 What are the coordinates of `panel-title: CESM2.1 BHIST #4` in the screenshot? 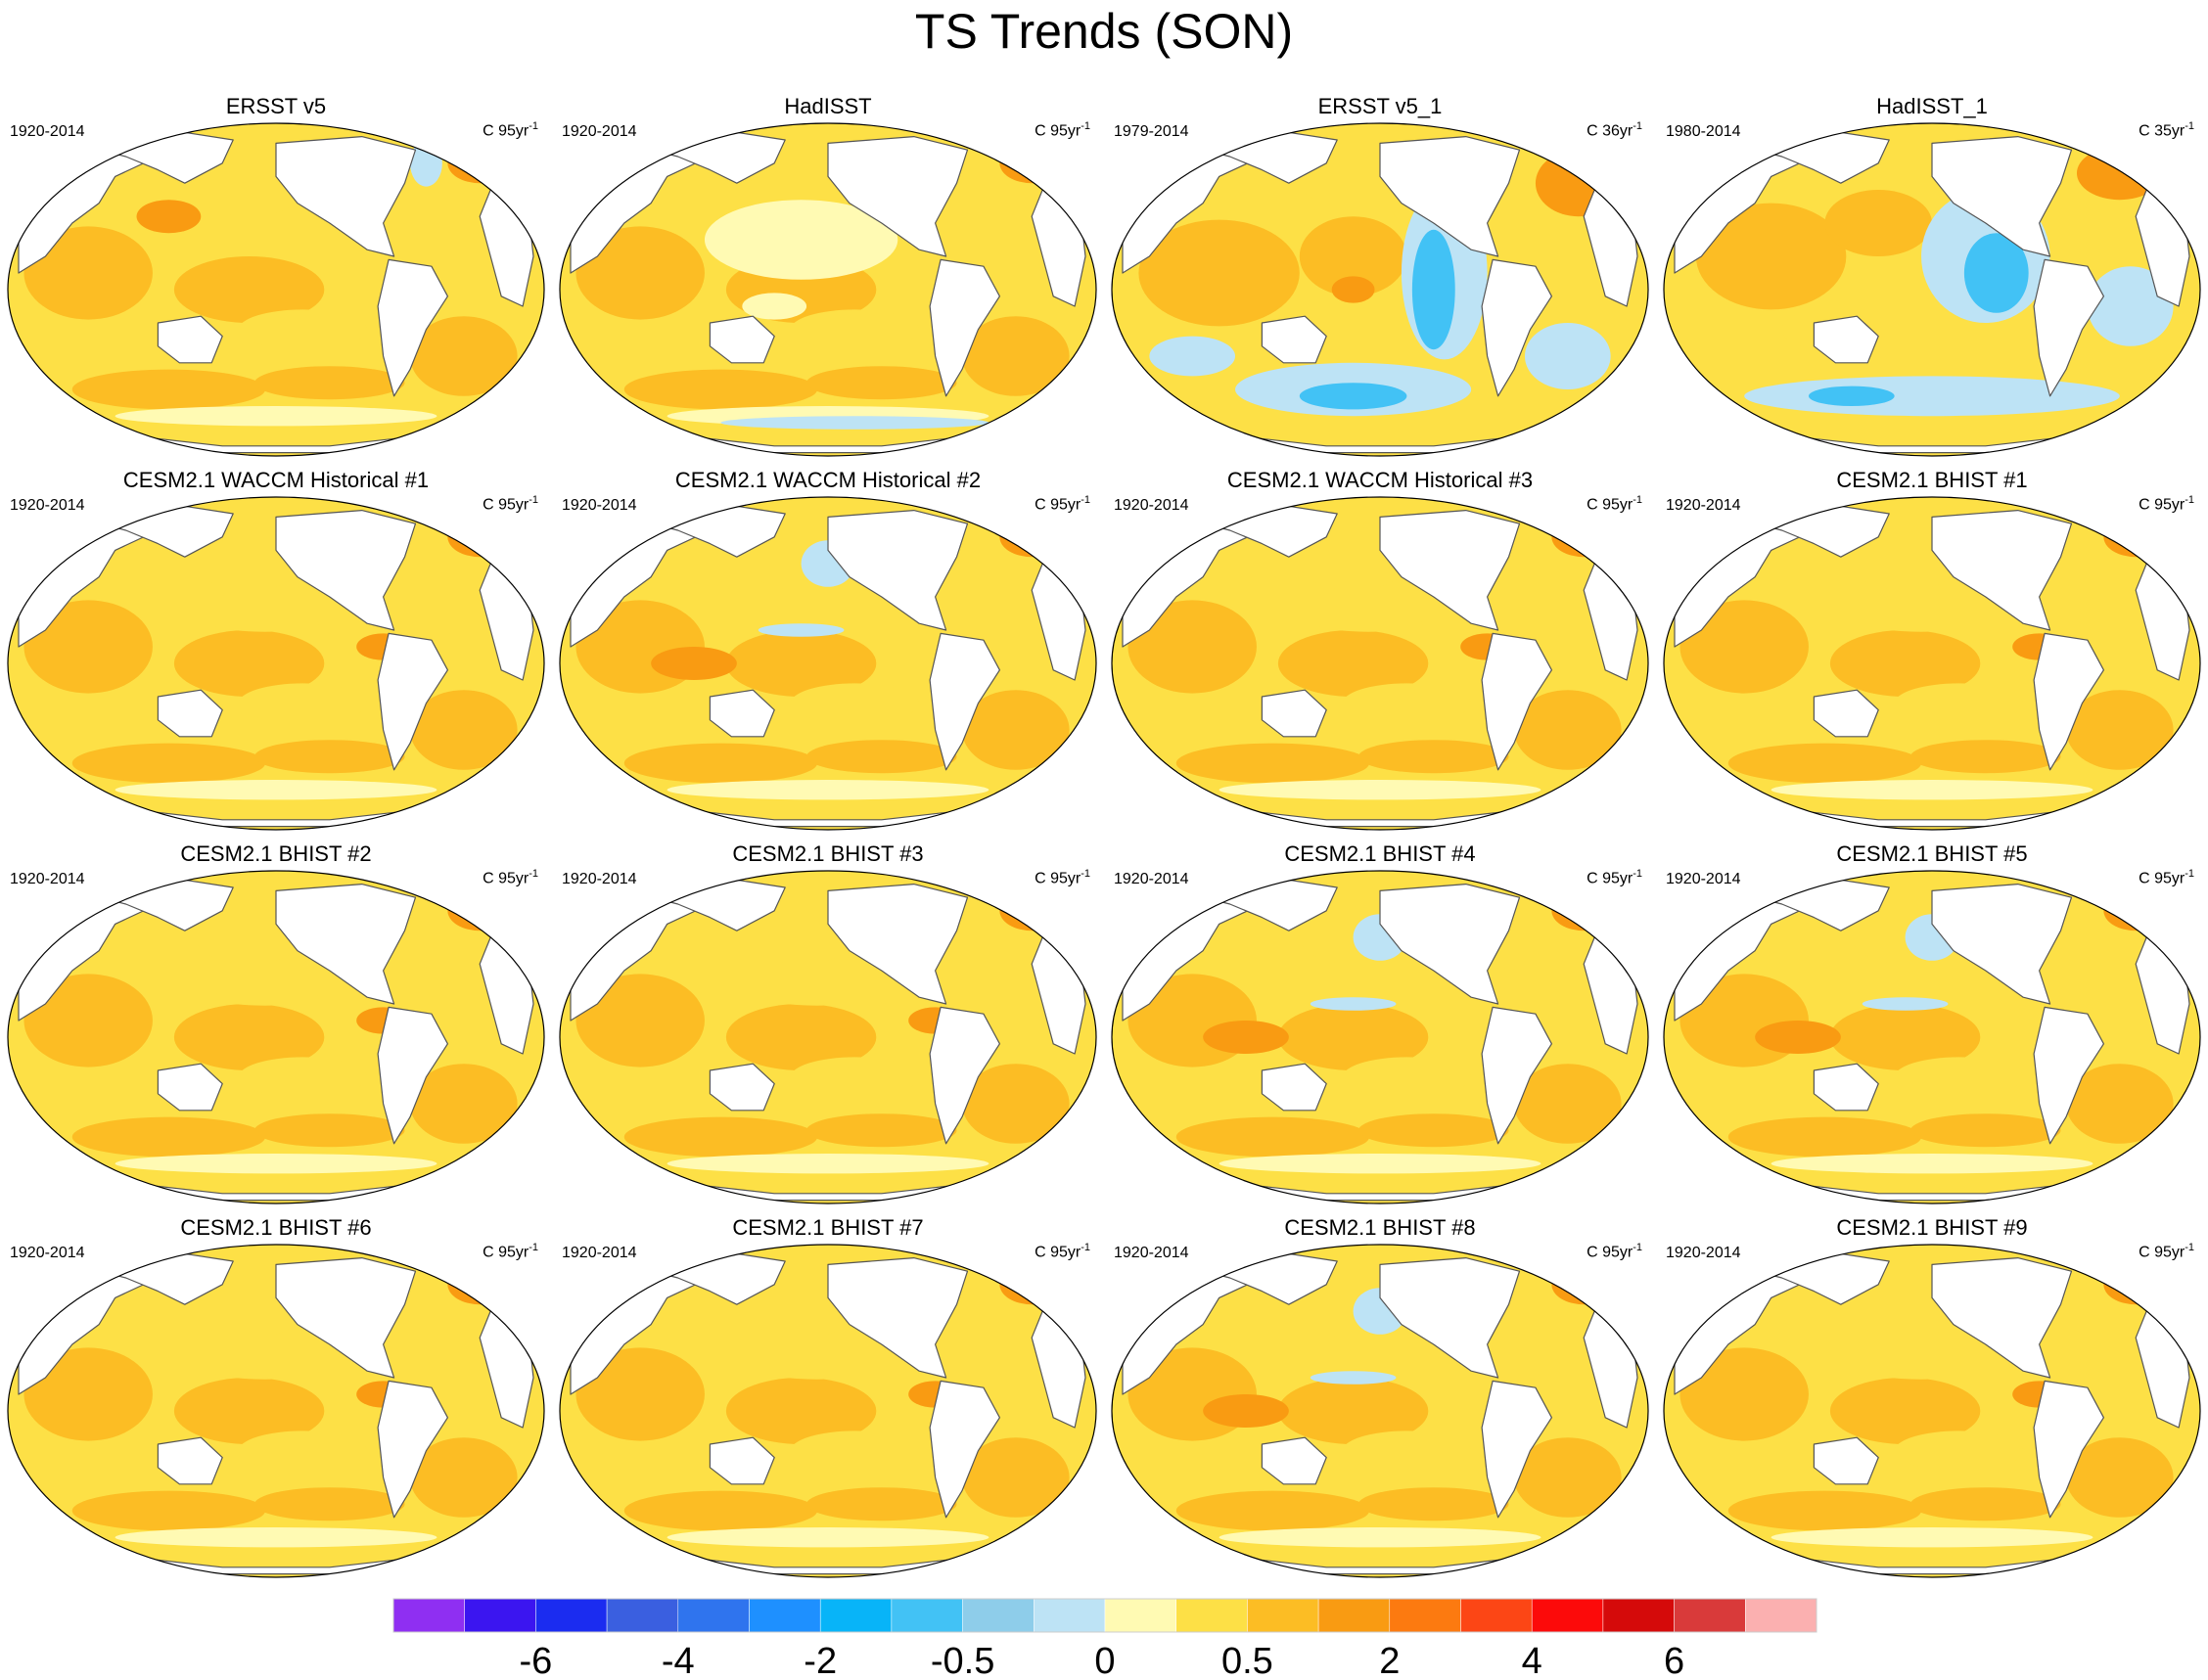 It's located at (1380, 853).